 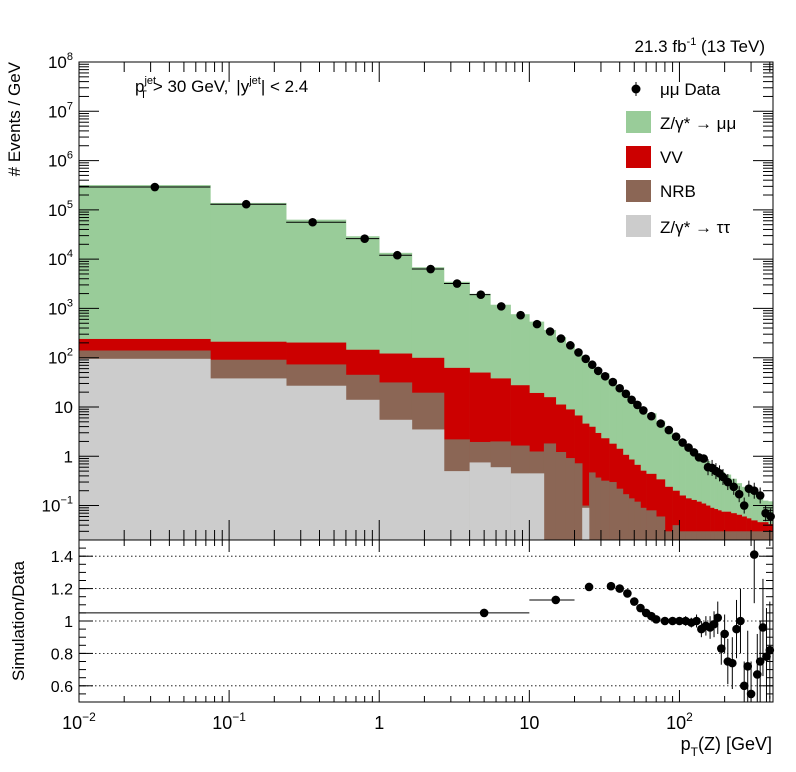 What do you see at coordinates (638, 226) in the screenshot?
I see `legend-swatch-ztt` at bounding box center [638, 226].